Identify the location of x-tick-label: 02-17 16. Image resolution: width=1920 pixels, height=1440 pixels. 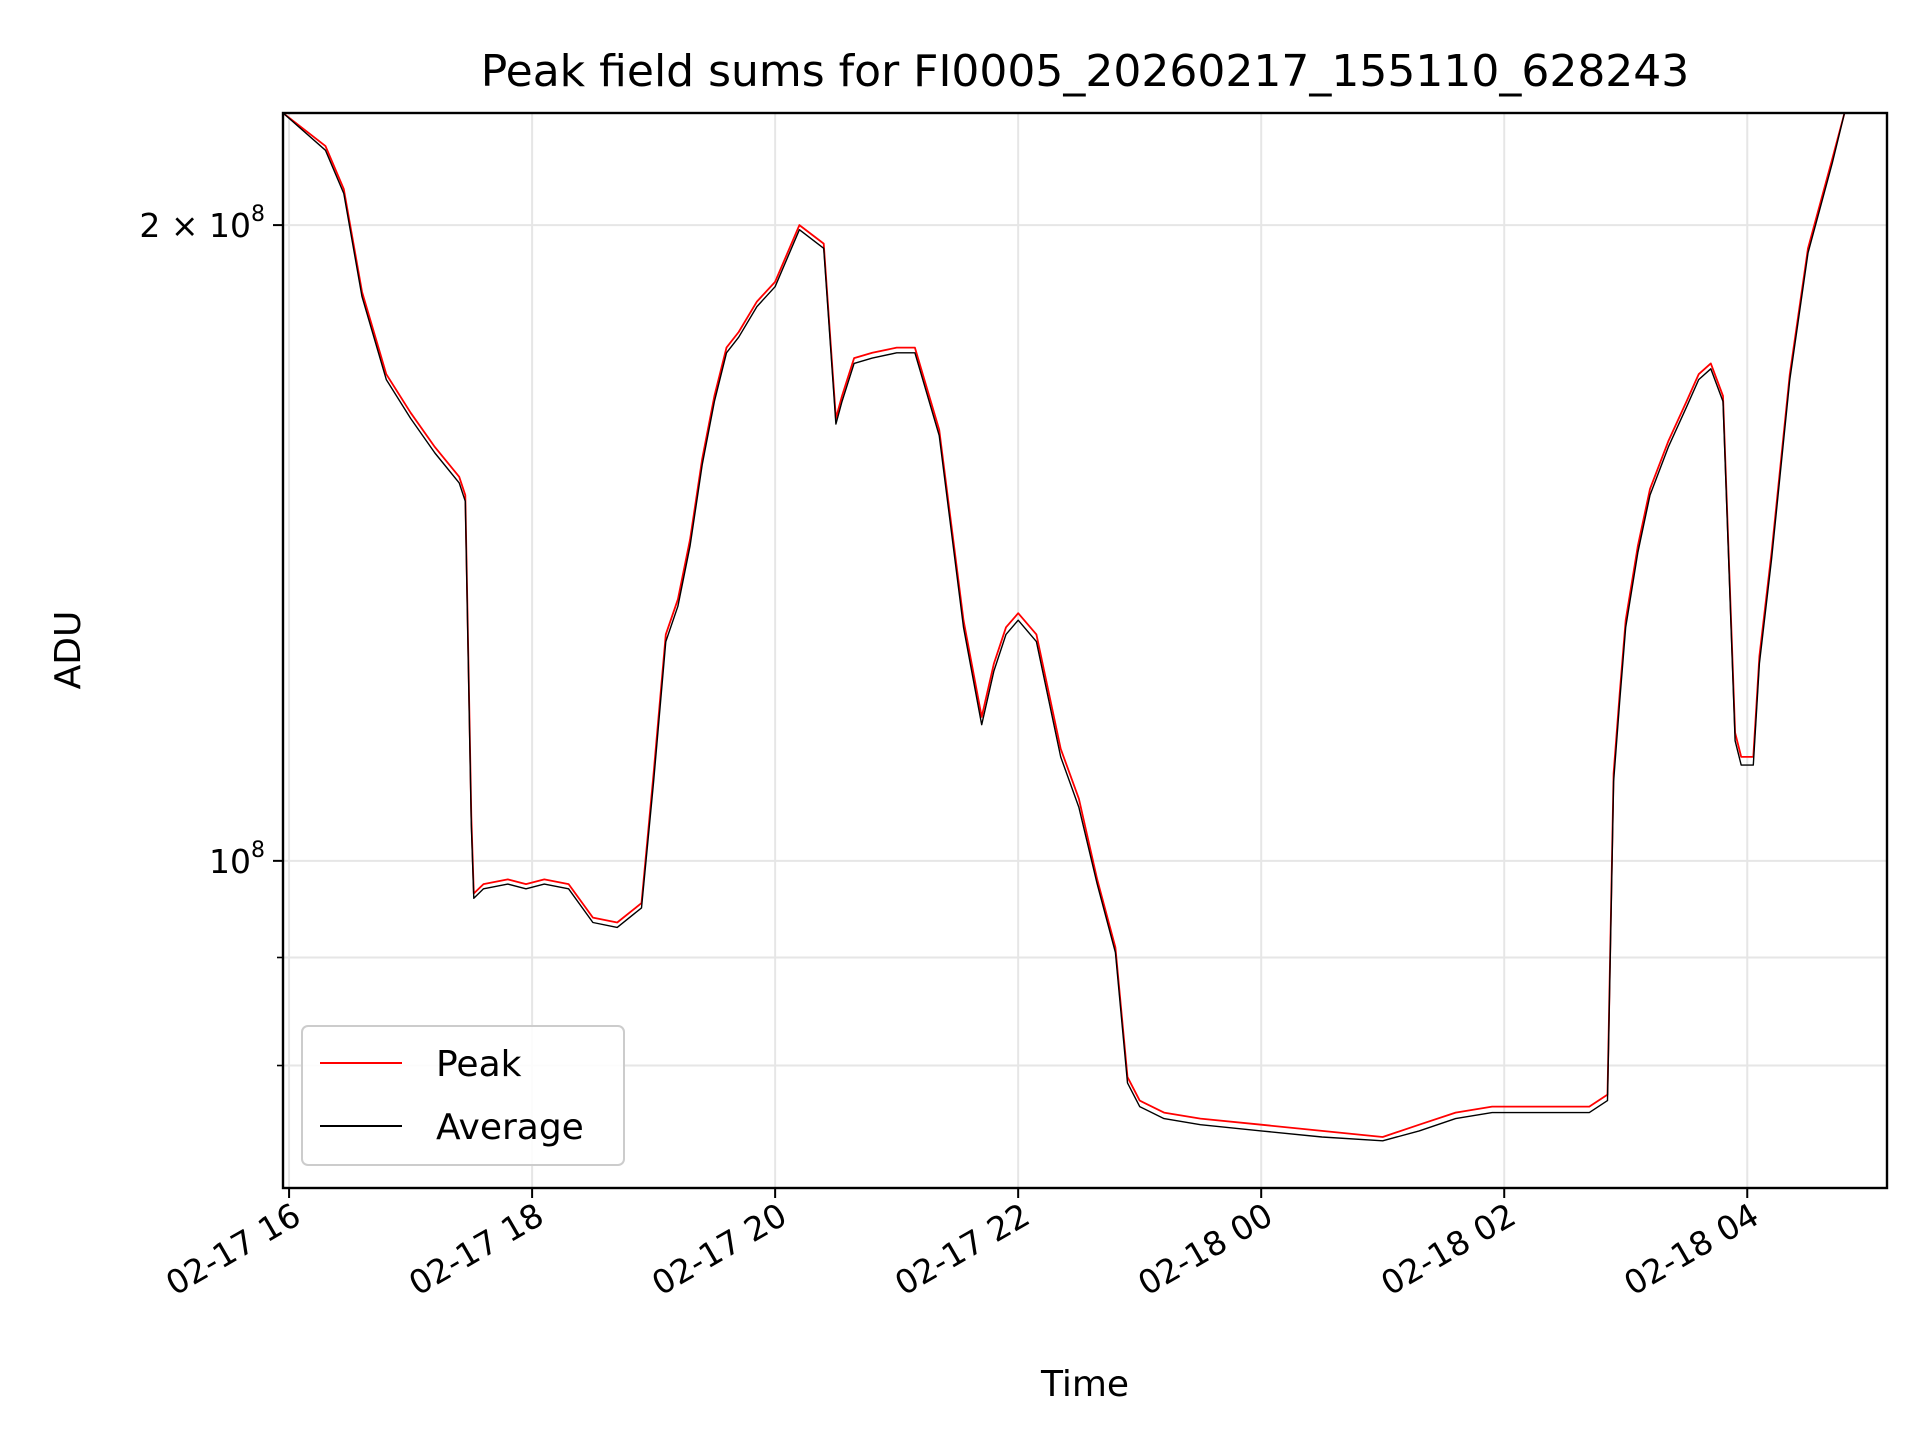
(233, 1249).